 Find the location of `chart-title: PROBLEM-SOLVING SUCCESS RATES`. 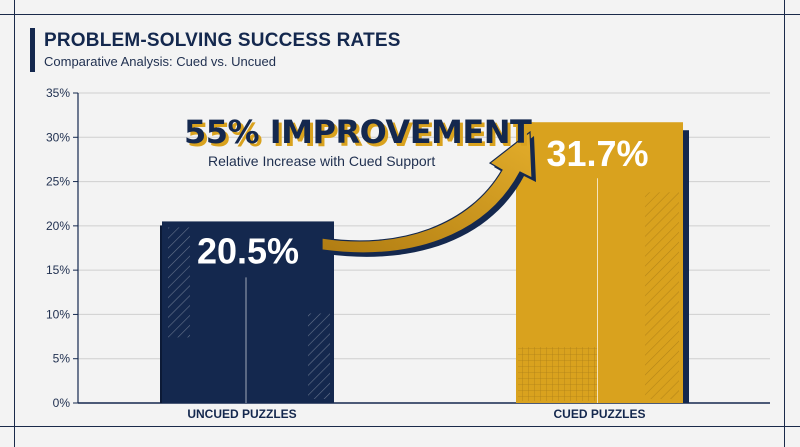

chart-title: PROBLEM-SOLVING SUCCESS RATES is located at coordinates (222, 40).